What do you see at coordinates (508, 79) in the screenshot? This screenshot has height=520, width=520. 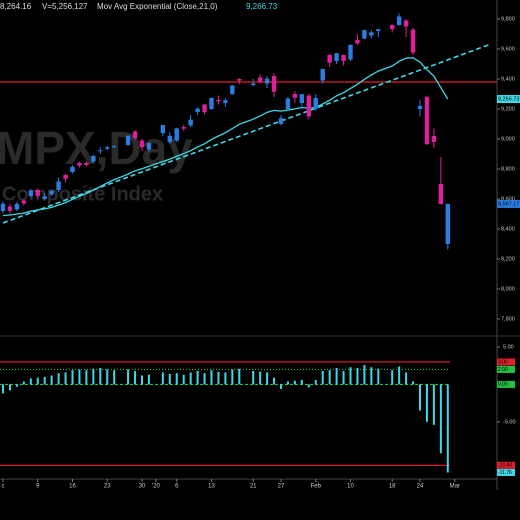 I see `y-tick-label: 9,400` at bounding box center [508, 79].